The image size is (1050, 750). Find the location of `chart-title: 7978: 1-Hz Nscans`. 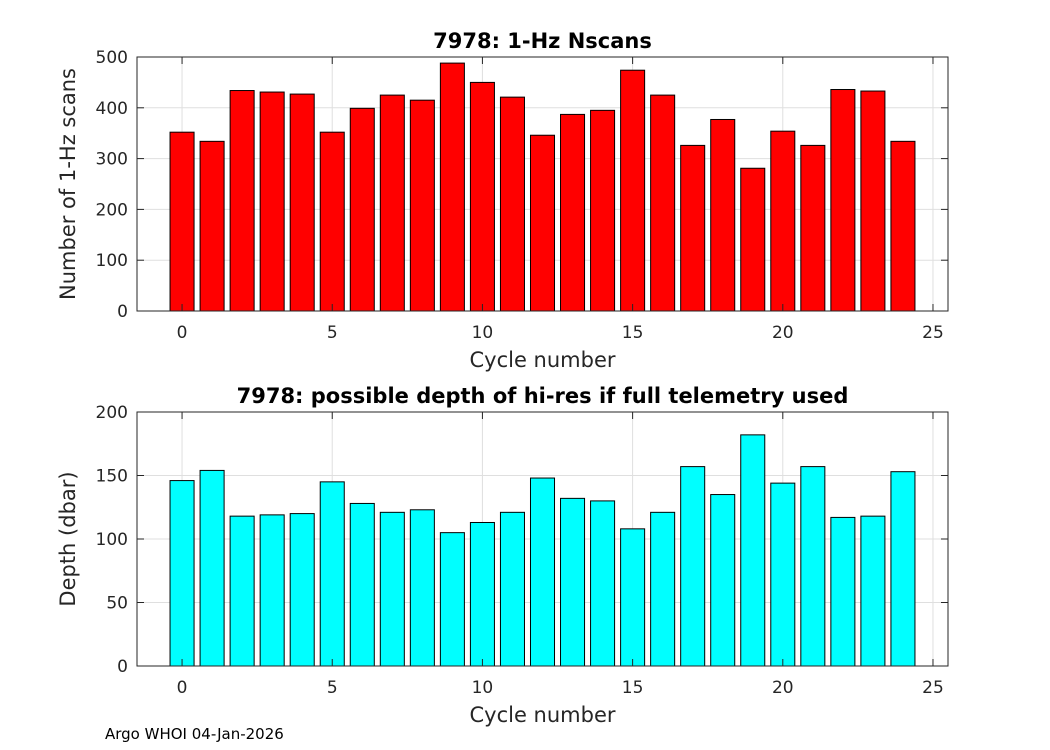

chart-title: 7978: 1-Hz Nscans is located at coordinates (542, 41).